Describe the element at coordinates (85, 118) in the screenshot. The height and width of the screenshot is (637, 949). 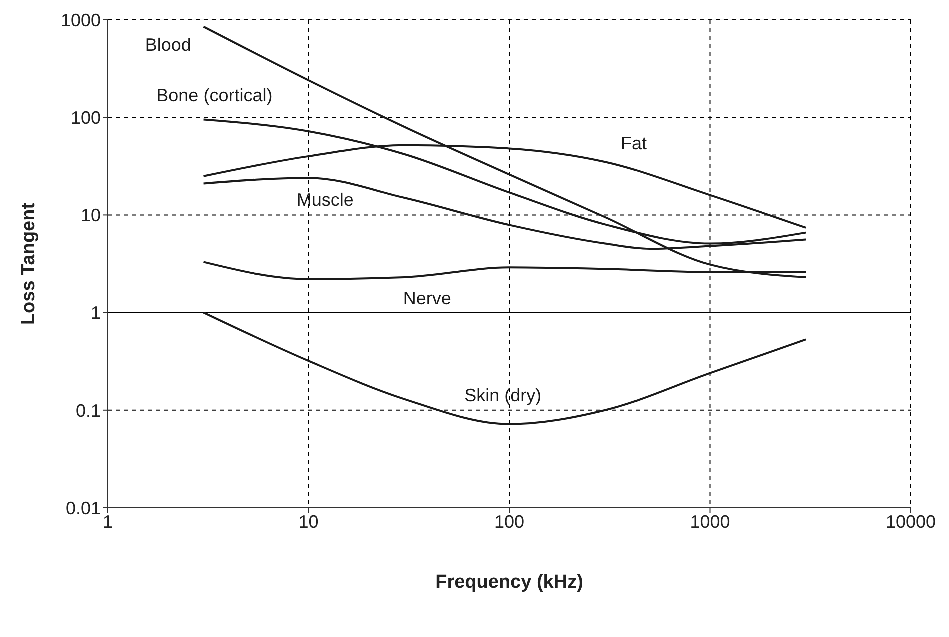
I see `y-tick-label: 100` at that location.